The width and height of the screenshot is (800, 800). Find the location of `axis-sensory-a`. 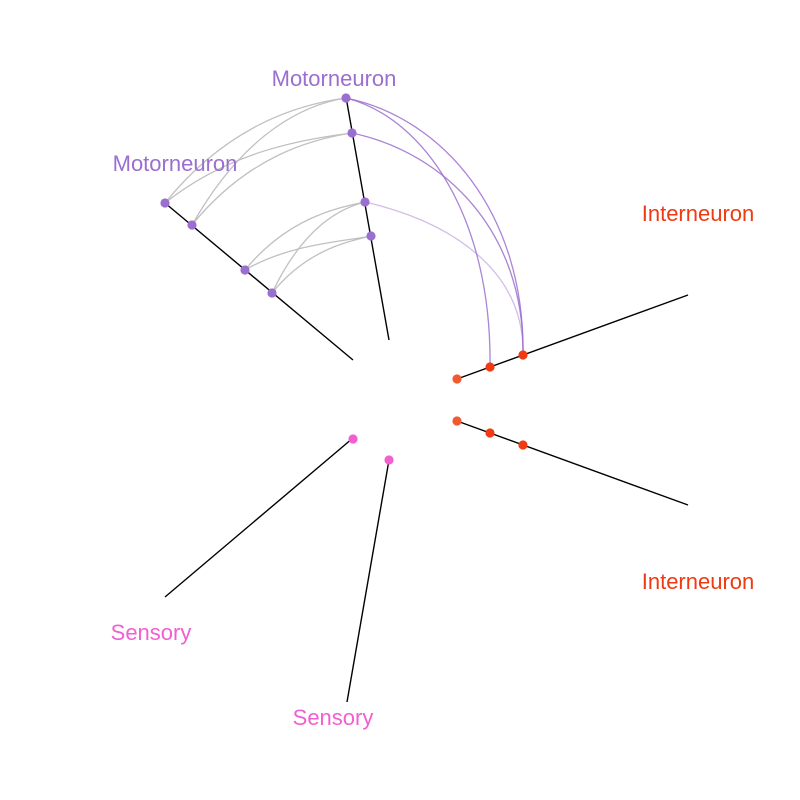

axis-sensory-a is located at coordinates (259, 517).